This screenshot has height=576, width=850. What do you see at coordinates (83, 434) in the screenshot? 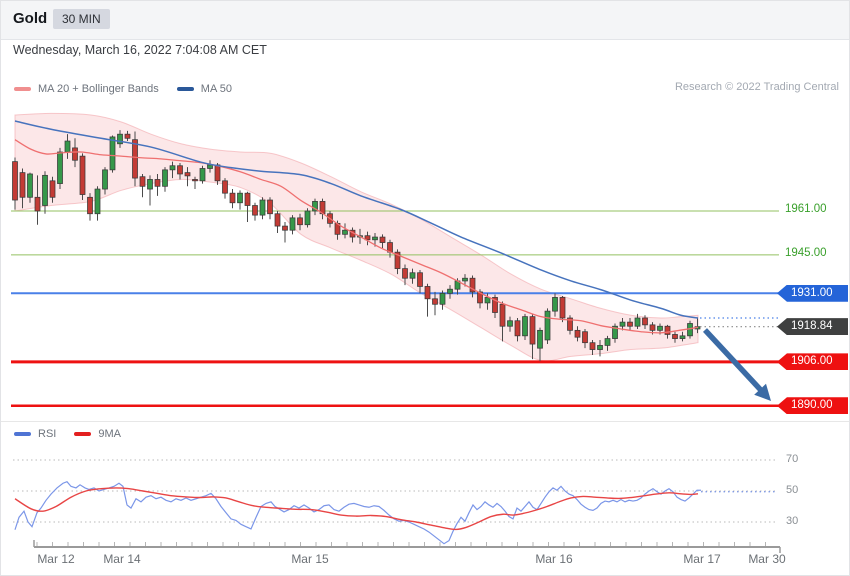
I see `rsi-ma-legend-swatch` at bounding box center [83, 434].